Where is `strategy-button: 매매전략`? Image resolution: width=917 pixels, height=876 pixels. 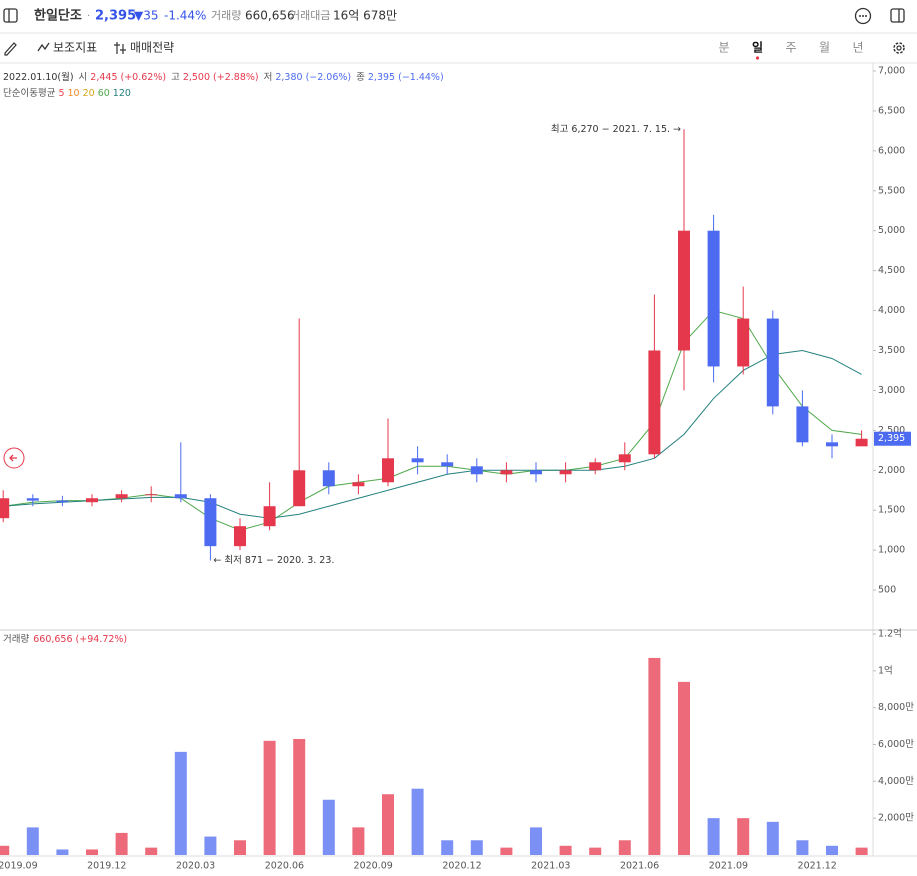
strategy-button: 매매전략 is located at coordinates (152, 48).